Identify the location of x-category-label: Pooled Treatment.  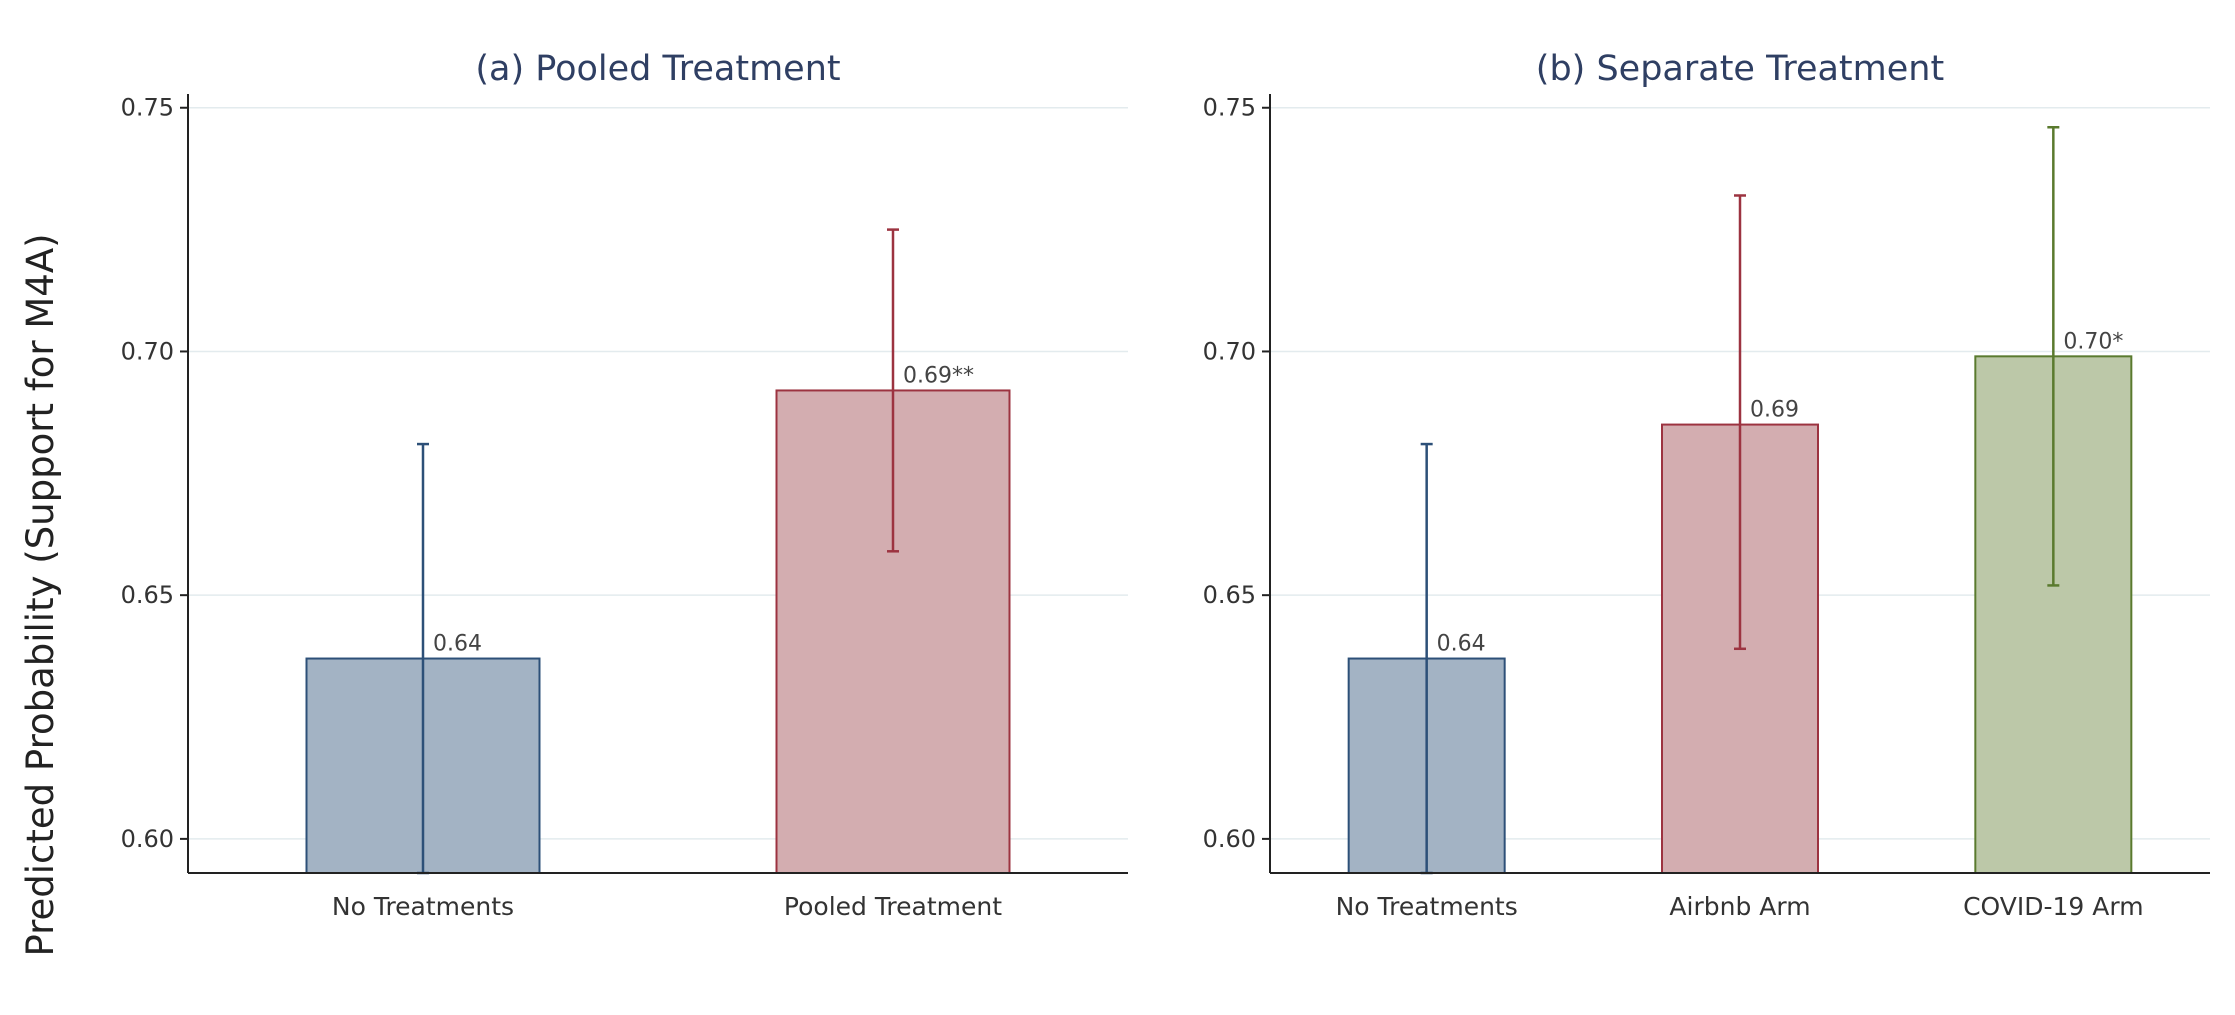
(893, 906).